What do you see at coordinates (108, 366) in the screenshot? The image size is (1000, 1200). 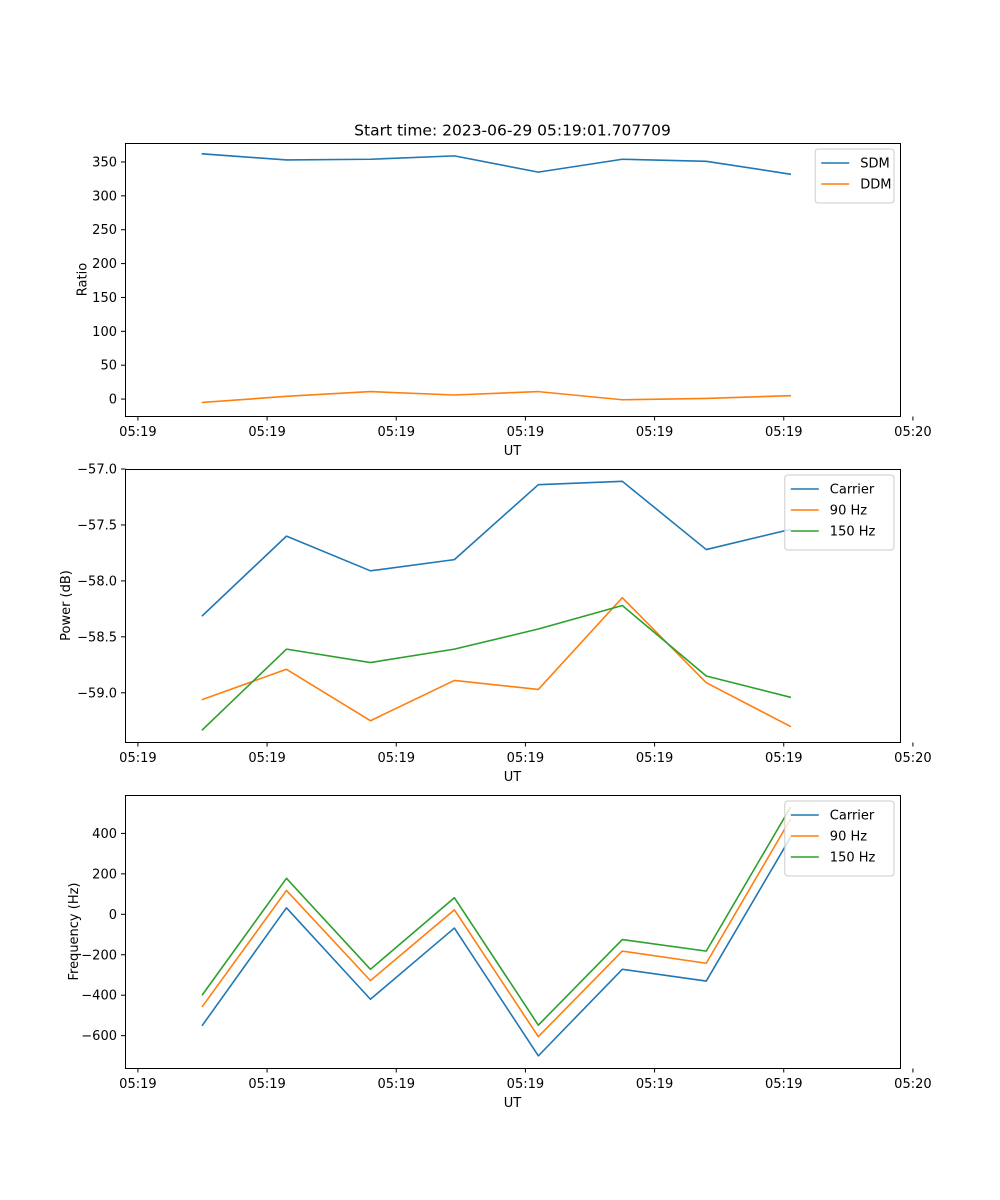 I see `y-tick-label: 50` at bounding box center [108, 366].